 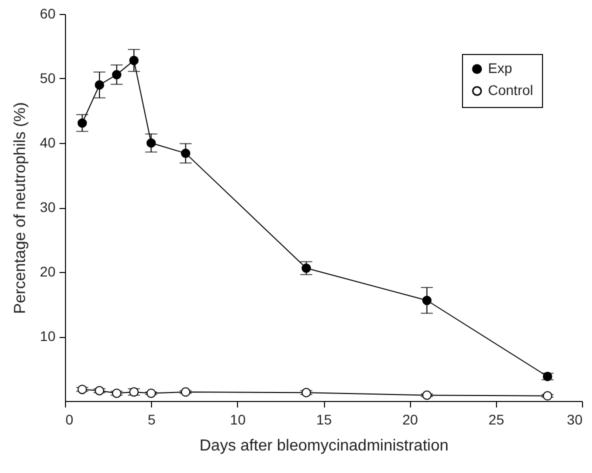 What do you see at coordinates (70, 420) in the screenshot?
I see `x-tick-label: 0` at bounding box center [70, 420].